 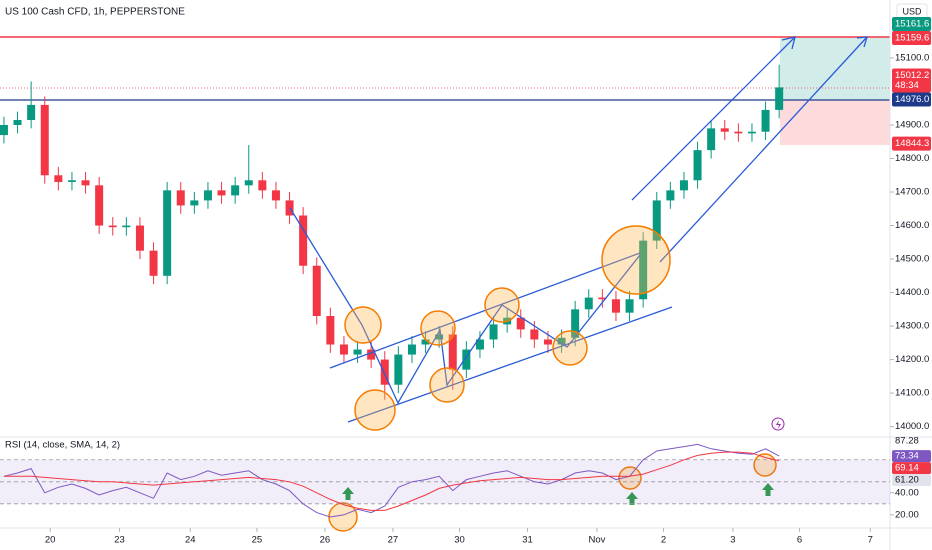 I want to click on rising-lower, so click(x=763, y=149).